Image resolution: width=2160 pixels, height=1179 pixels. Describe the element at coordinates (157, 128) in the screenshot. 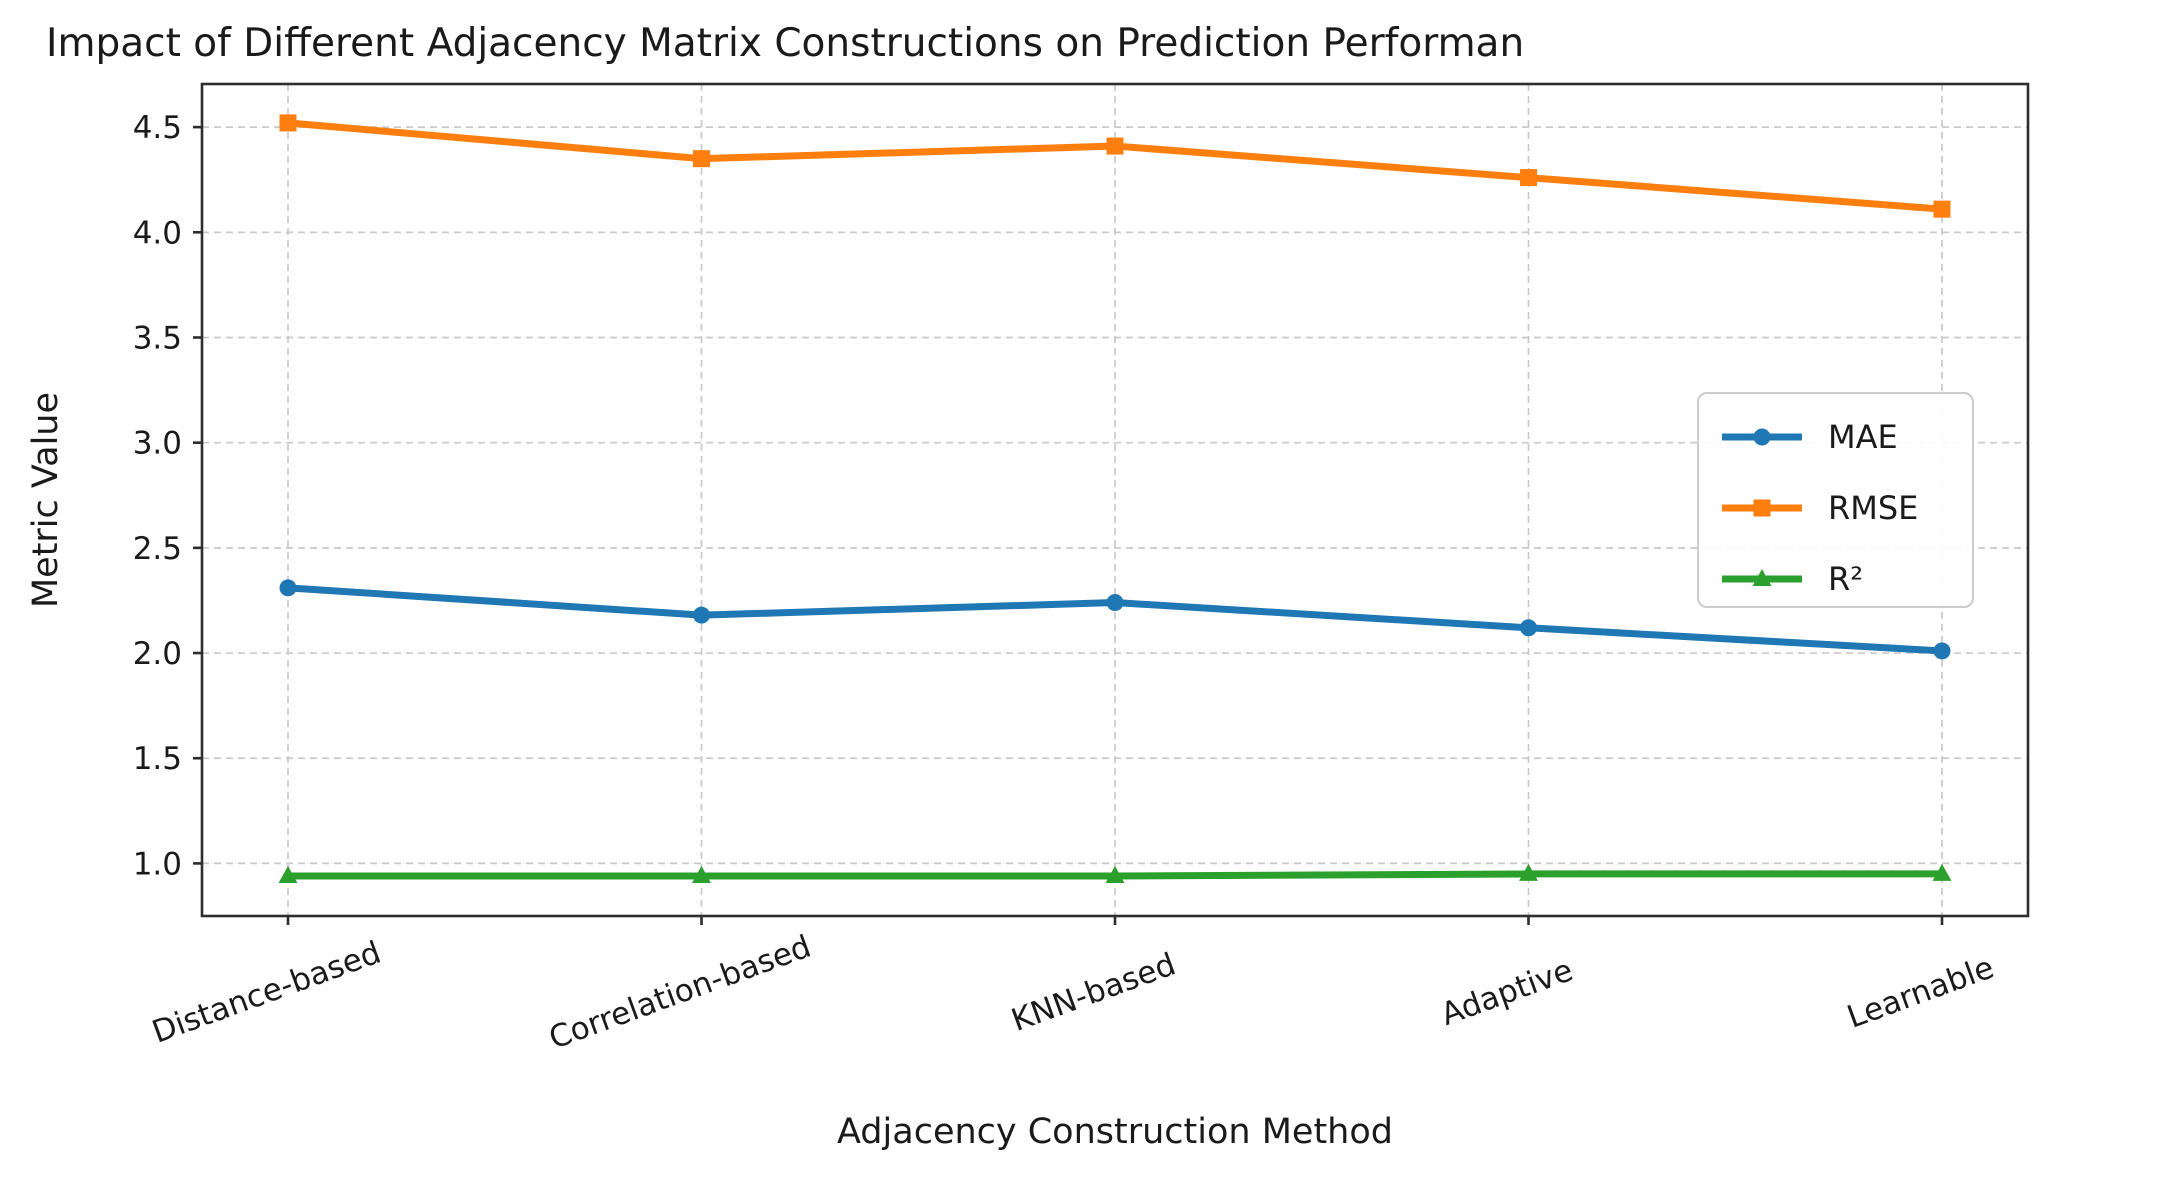

I see `y-tick-label: 4.5` at that location.